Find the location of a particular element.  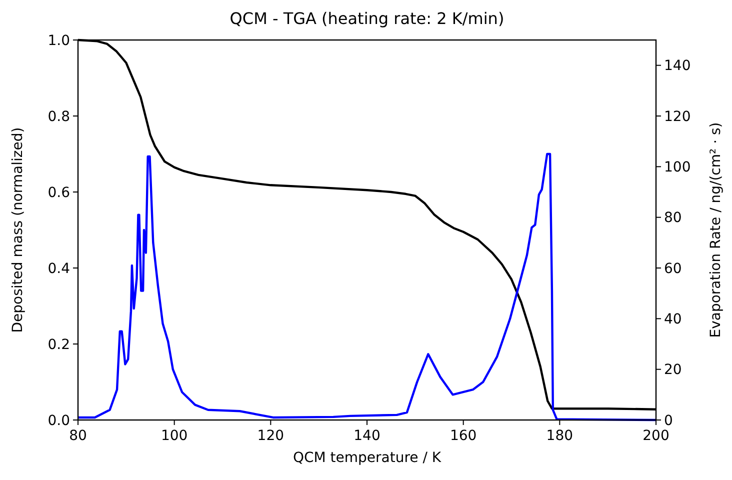

y2-tick-label: 20 is located at coordinates (673, 370).